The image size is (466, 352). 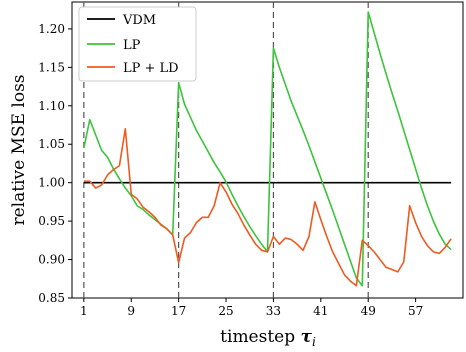 What do you see at coordinates (51, 298) in the screenshot?
I see `y-tick-label: 0.85` at bounding box center [51, 298].